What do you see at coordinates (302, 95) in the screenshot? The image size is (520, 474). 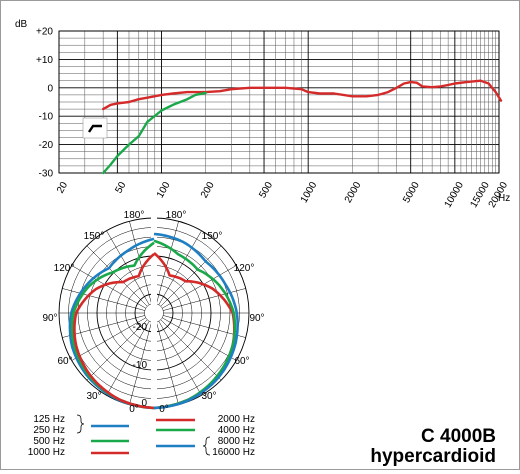 I see `response-curve-red` at bounding box center [302, 95].